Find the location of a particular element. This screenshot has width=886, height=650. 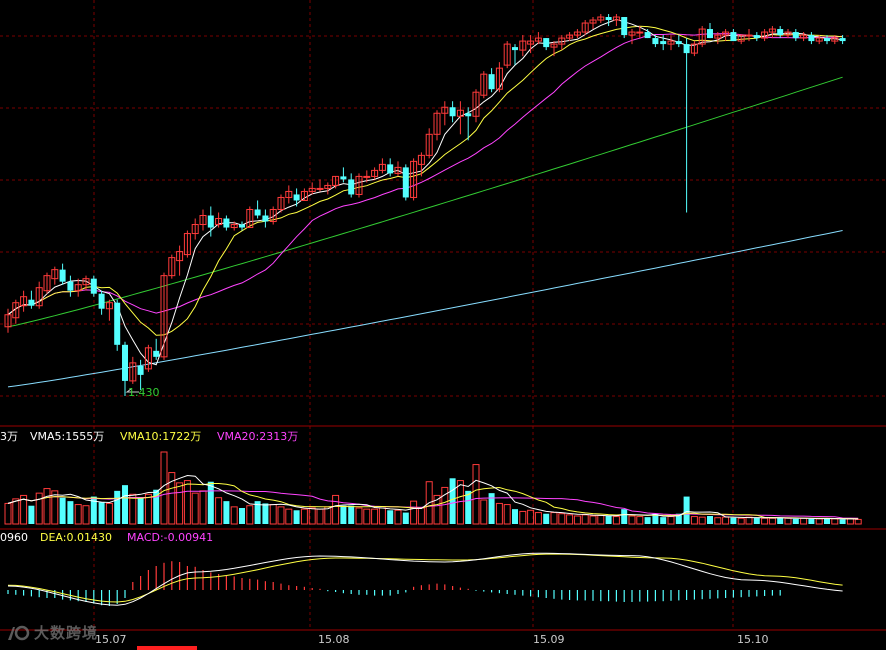

time-cursor-marker is located at coordinates (167, 648).